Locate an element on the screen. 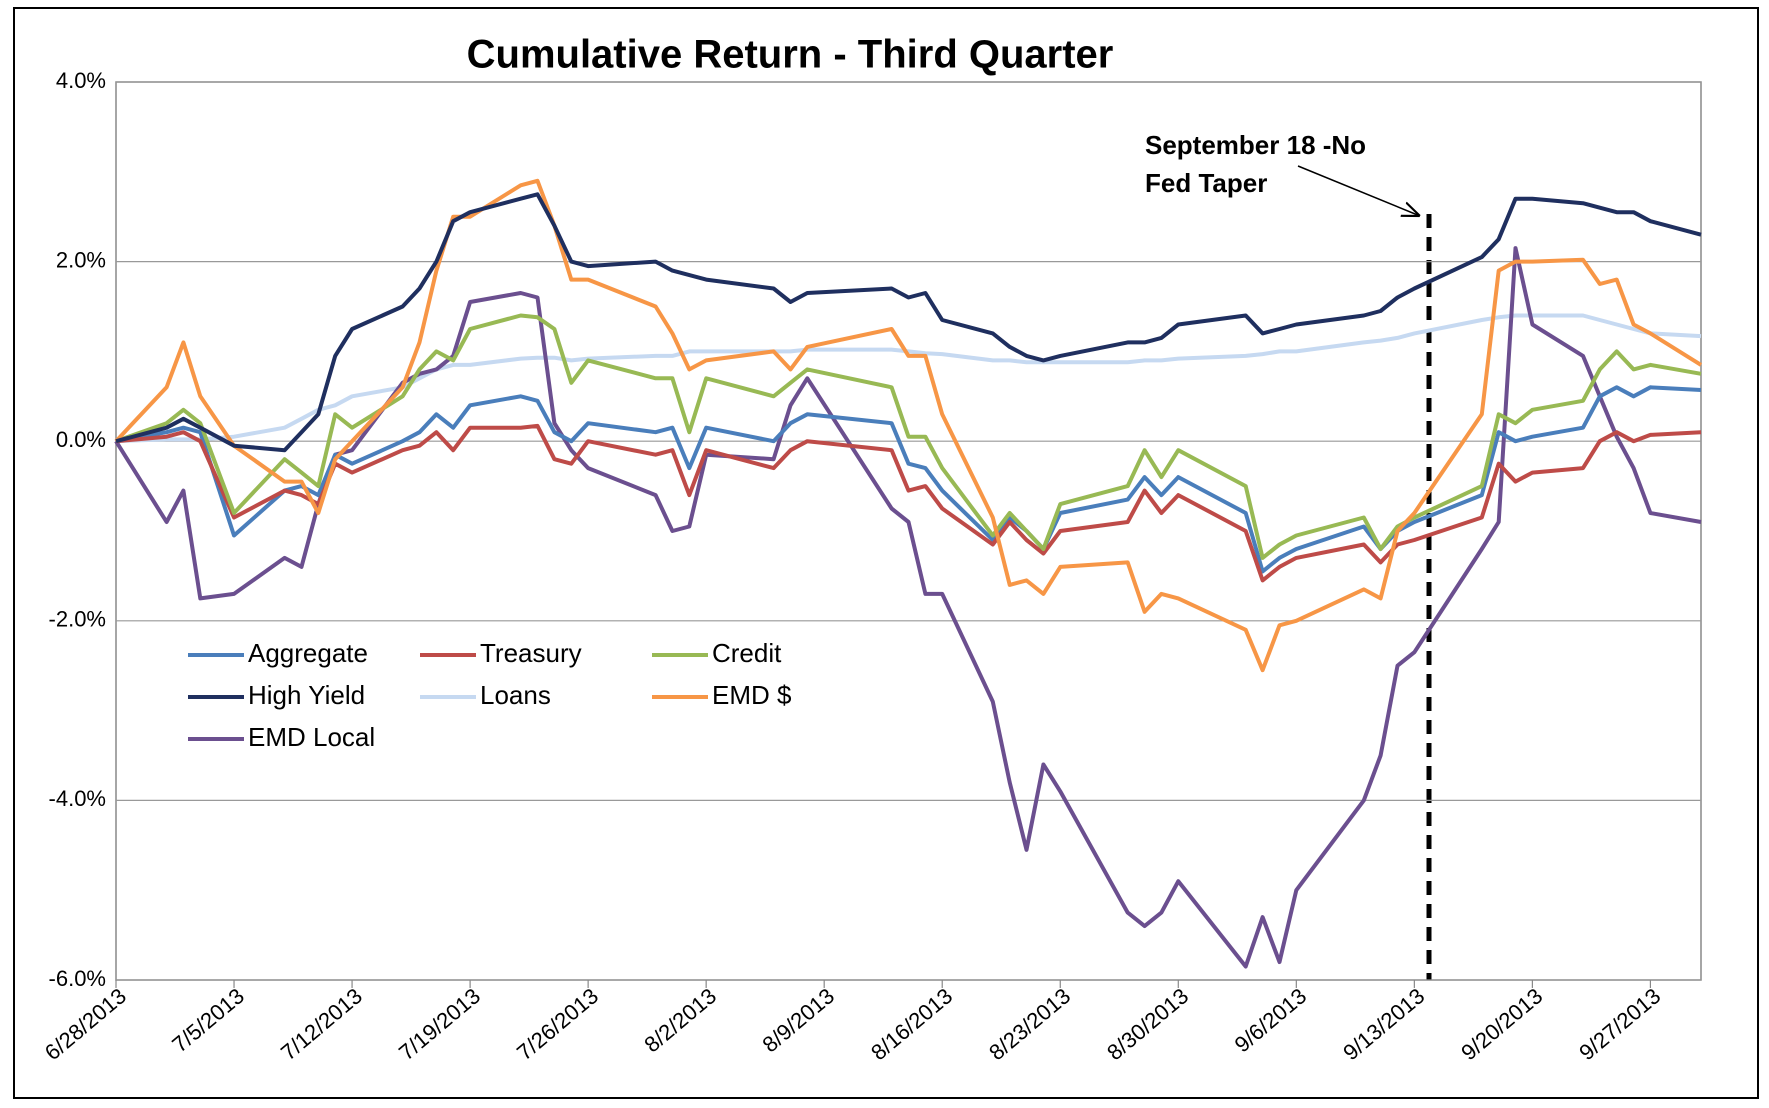 This screenshot has height=1108, width=1769. annotation: Fed Taper is located at coordinates (1206, 183).